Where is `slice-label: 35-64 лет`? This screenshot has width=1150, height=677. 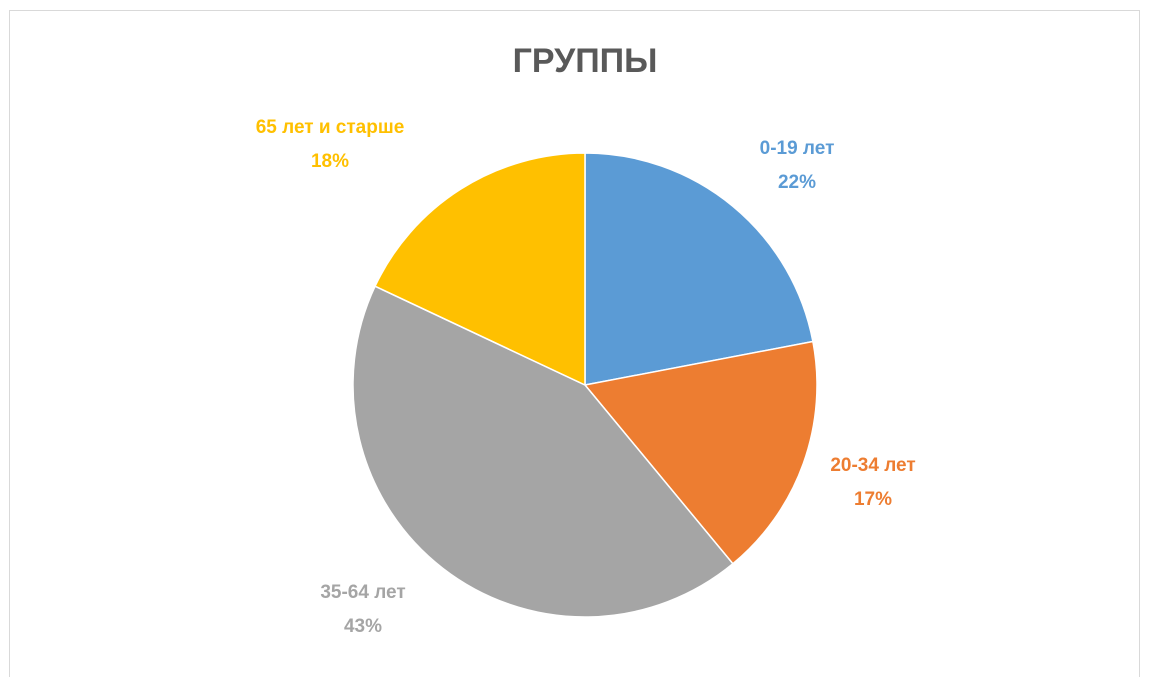
slice-label: 35-64 лет is located at coordinates (362, 592).